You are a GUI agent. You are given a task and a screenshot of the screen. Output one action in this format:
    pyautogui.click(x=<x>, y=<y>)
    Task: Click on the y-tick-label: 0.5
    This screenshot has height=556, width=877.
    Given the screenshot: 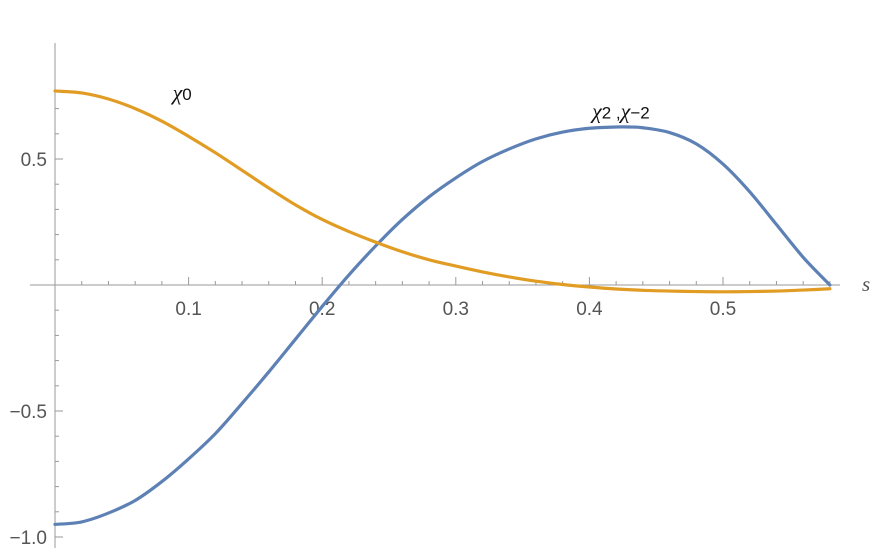 What is the action you would take?
    pyautogui.click(x=34, y=160)
    